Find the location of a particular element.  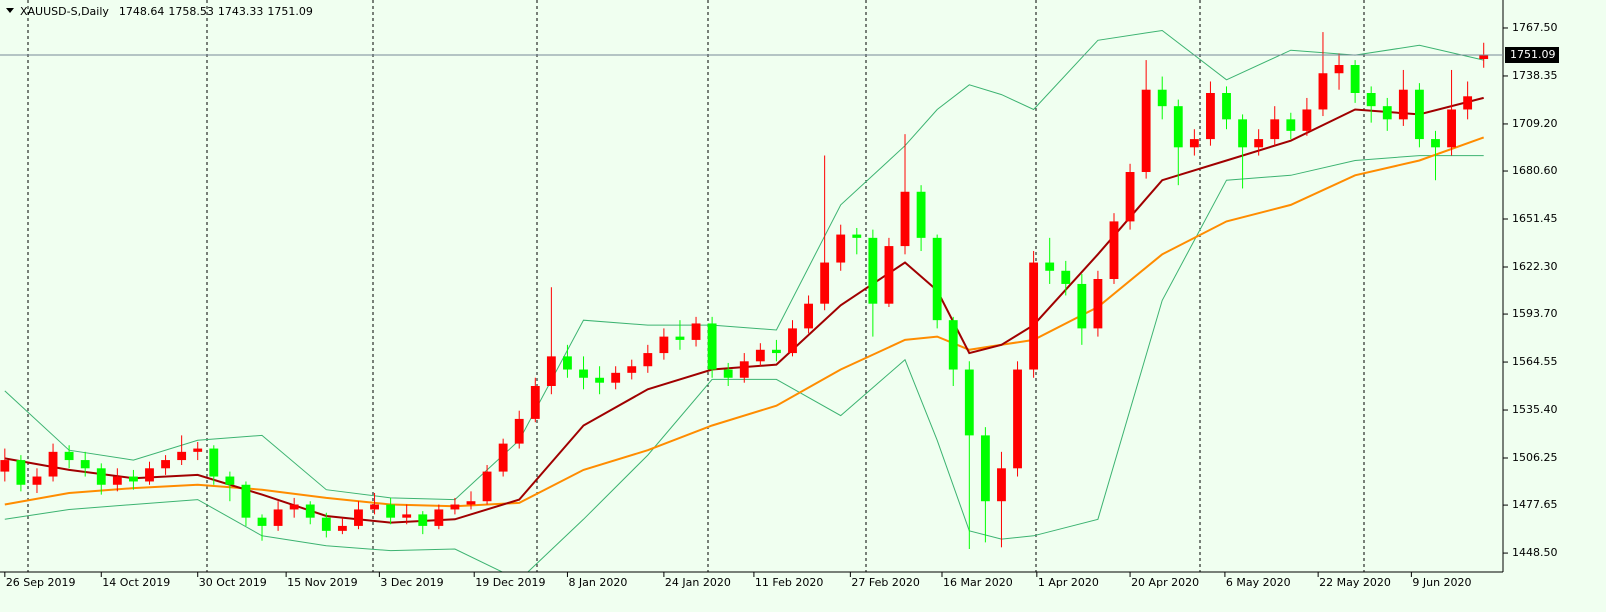

open-value: 1748.64 is located at coordinates (142, 11).